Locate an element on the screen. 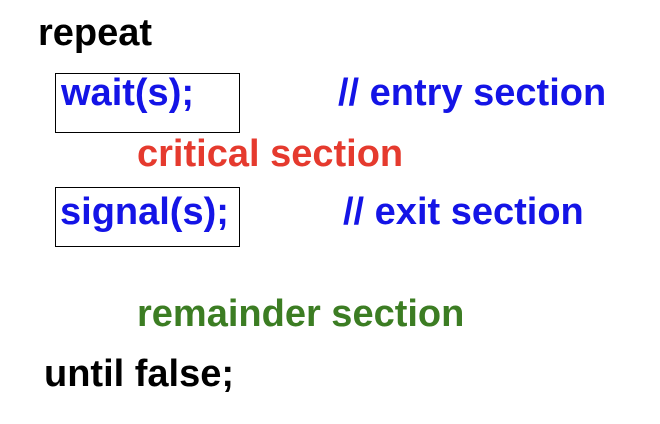  remainder-section-label: remainder section is located at coordinates (301, 314).